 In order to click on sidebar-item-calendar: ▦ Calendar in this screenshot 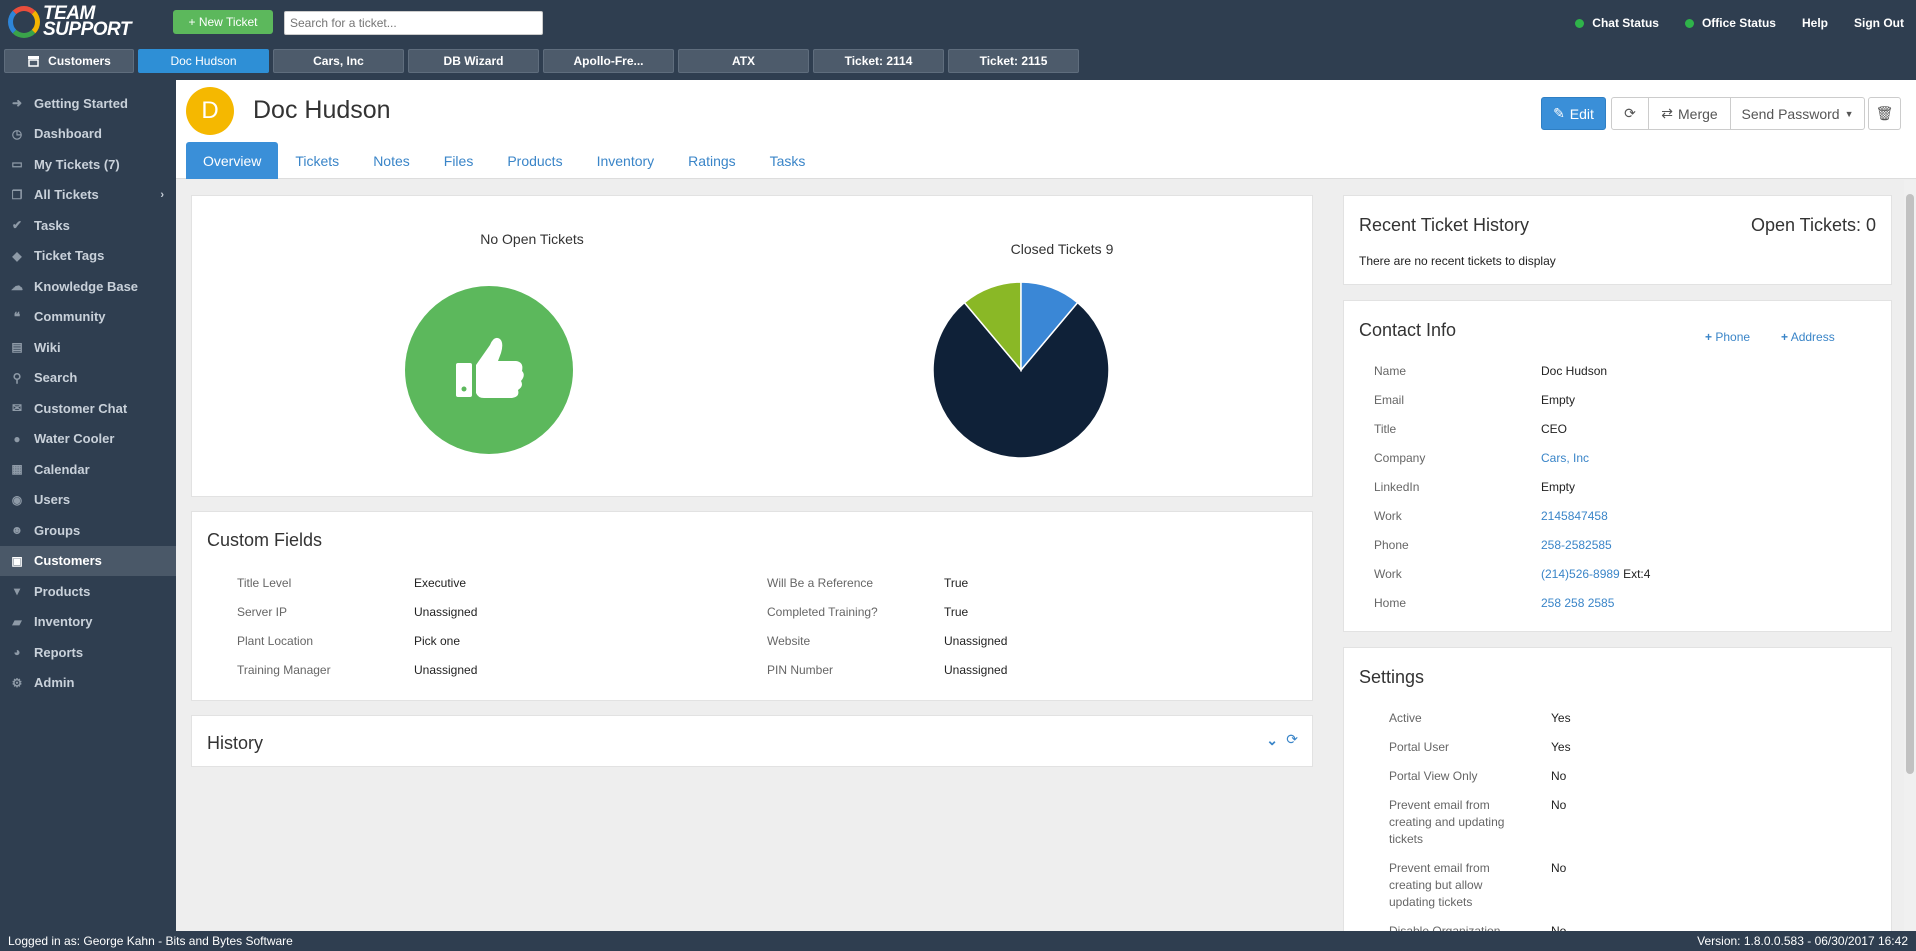, I will do `click(88, 469)`.